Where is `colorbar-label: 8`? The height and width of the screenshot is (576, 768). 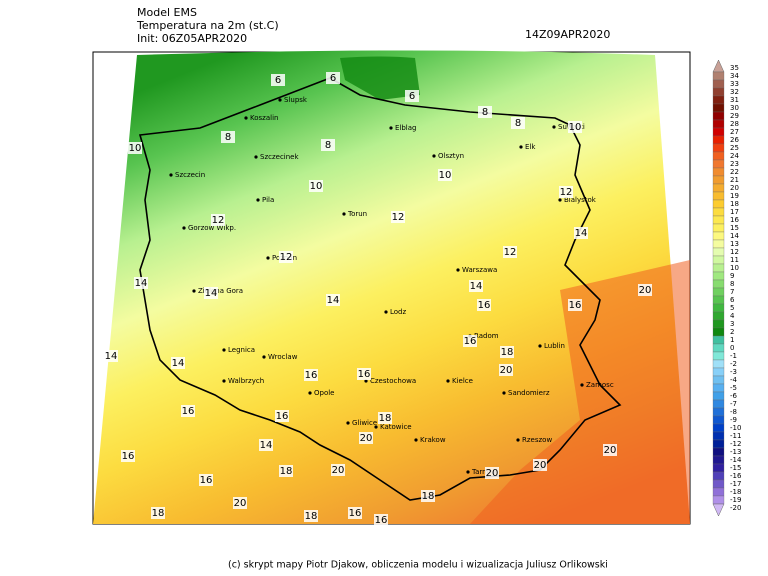
colorbar-label: 8 is located at coordinates (732, 284).